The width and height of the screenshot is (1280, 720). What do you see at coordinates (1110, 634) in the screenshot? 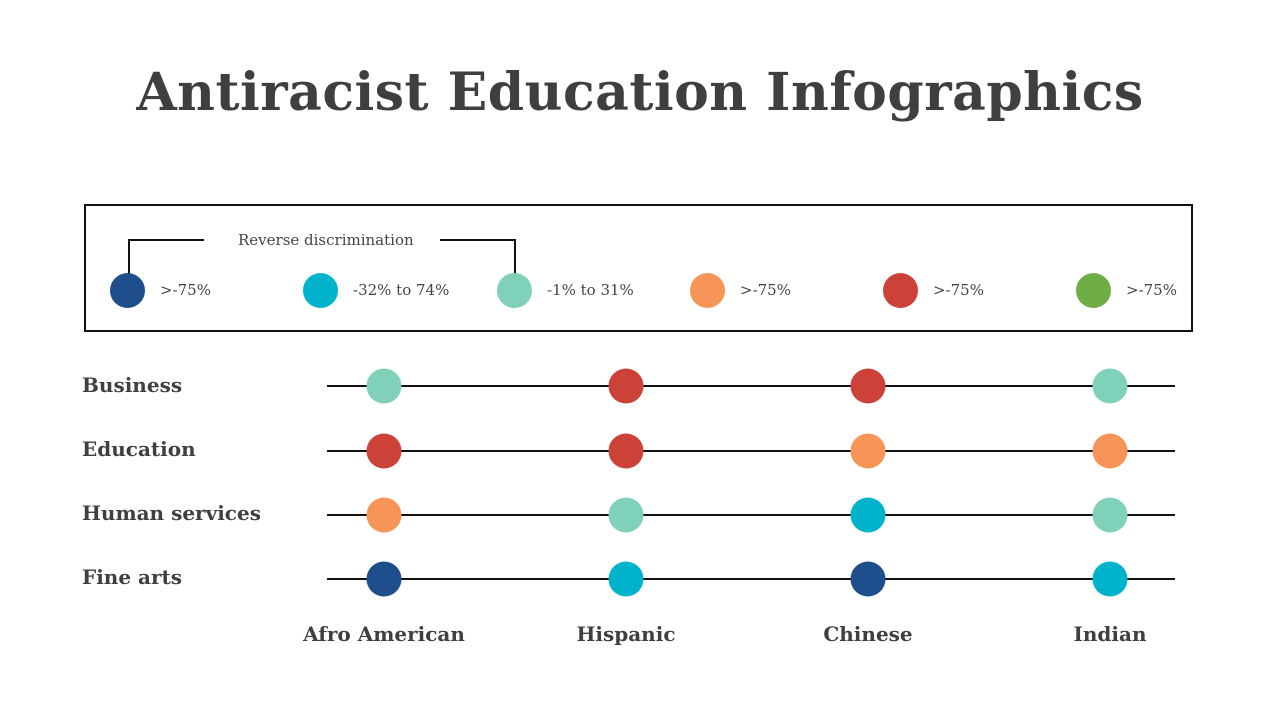
I see `col-label-indian: Indian` at bounding box center [1110, 634].